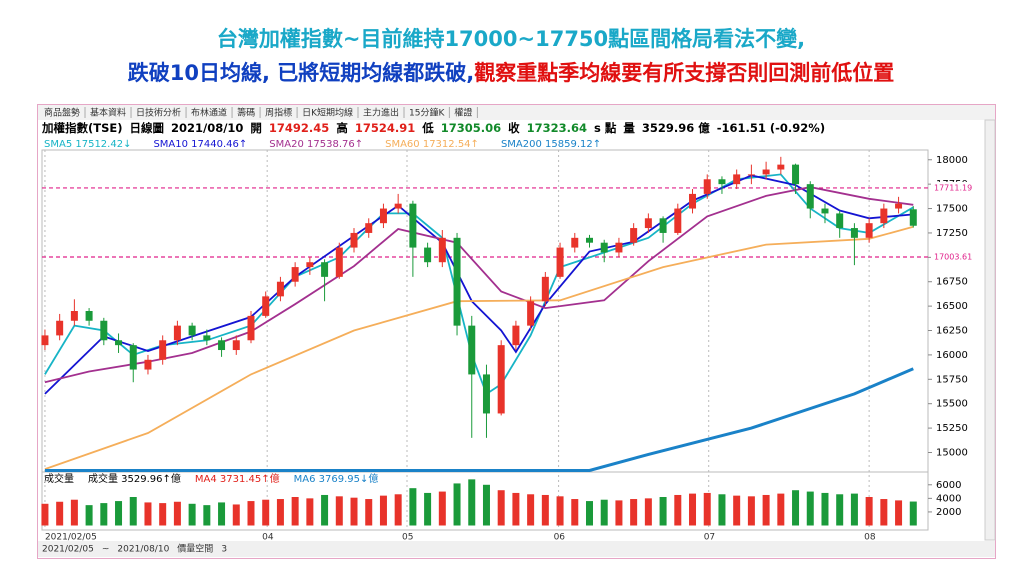  What do you see at coordinates (952, 282) in the screenshot?
I see `y-tick-label: 16750` at bounding box center [952, 282].